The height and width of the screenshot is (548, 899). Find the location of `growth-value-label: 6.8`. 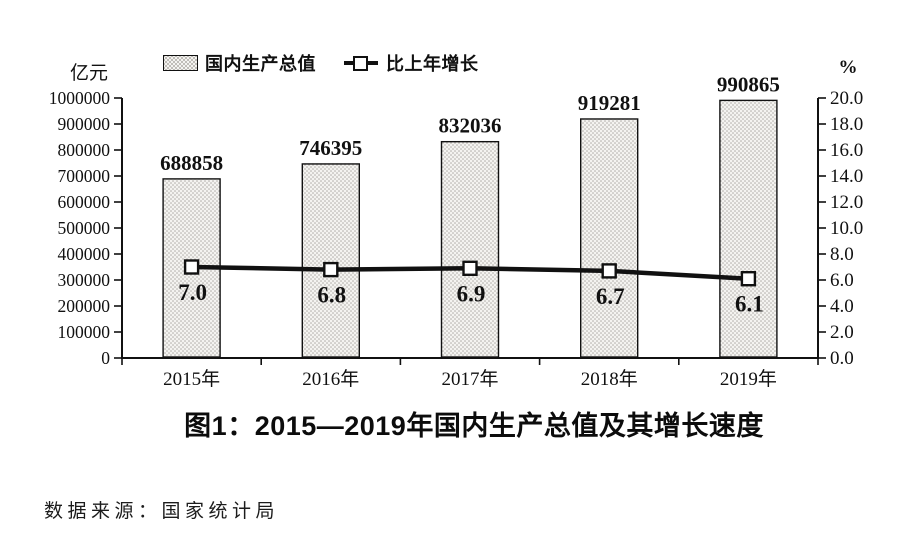

growth-value-label: 6.8 is located at coordinates (331, 295).